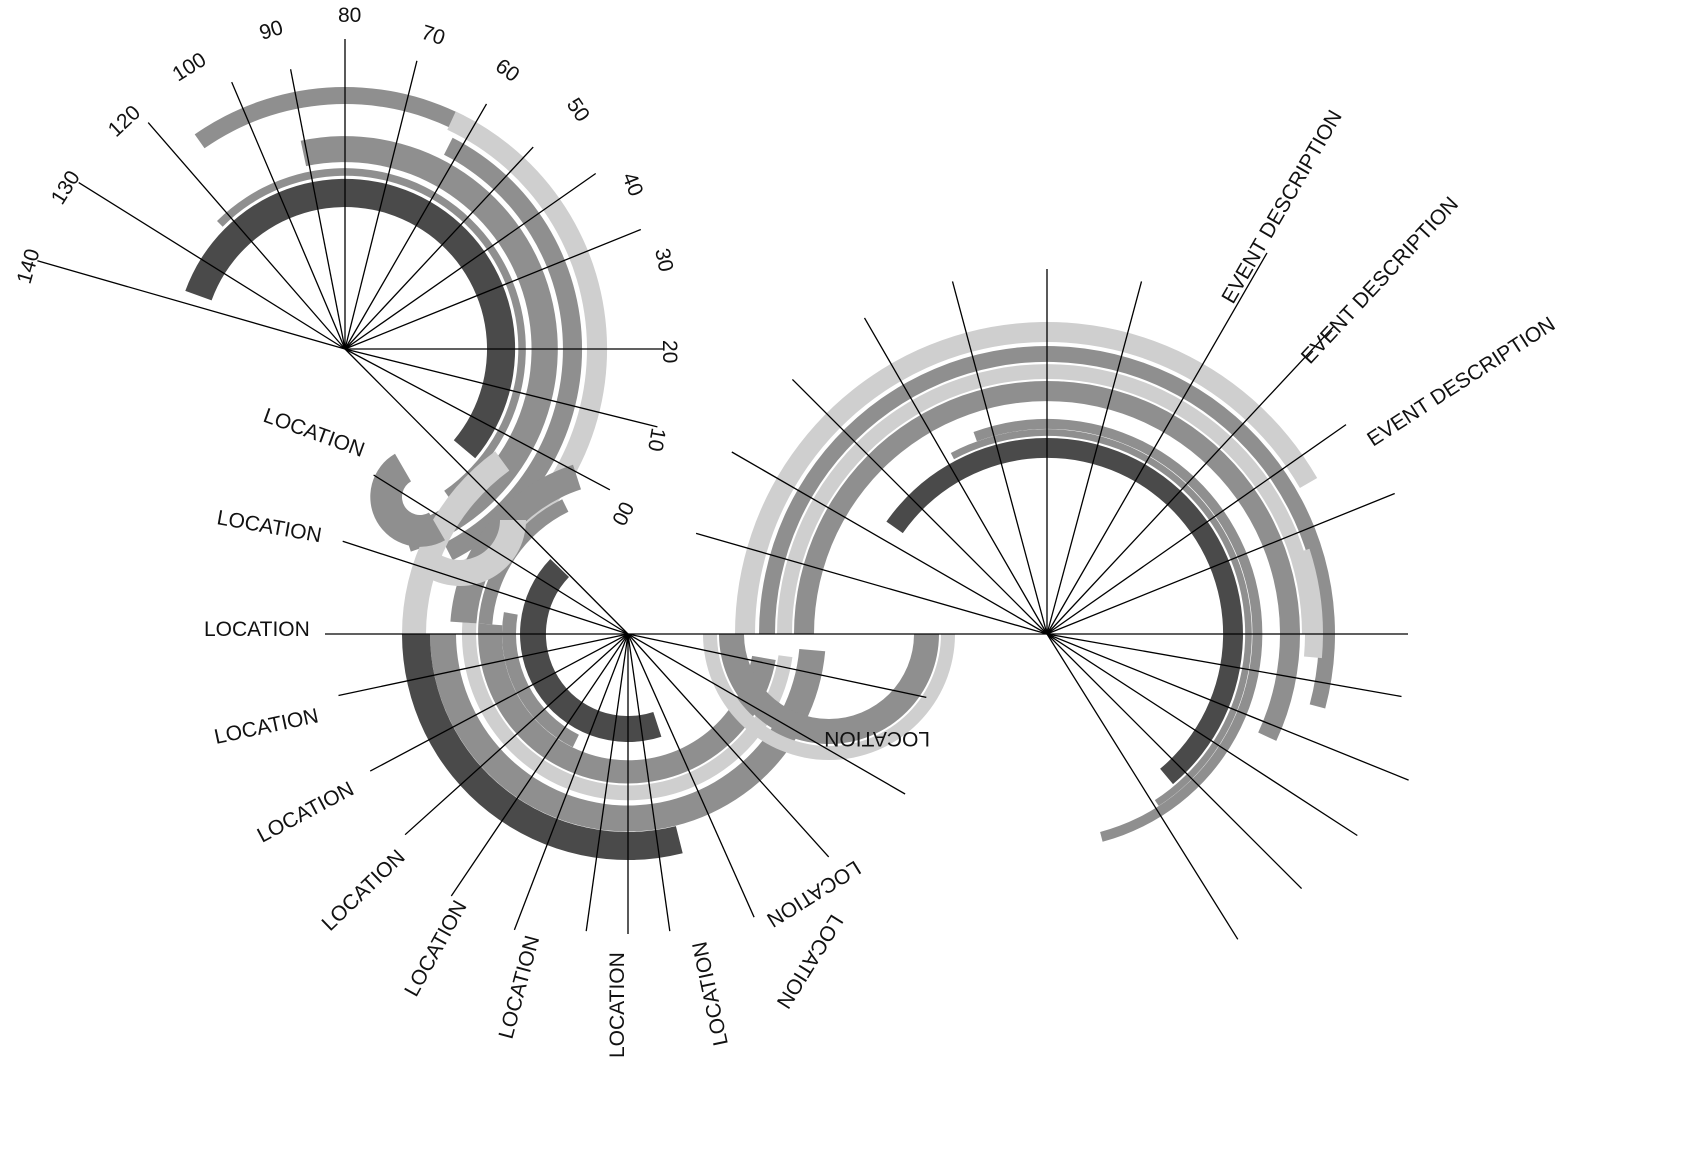  Describe the element at coordinates (622, 513) in the screenshot. I see `scale-label-00: 00` at that location.